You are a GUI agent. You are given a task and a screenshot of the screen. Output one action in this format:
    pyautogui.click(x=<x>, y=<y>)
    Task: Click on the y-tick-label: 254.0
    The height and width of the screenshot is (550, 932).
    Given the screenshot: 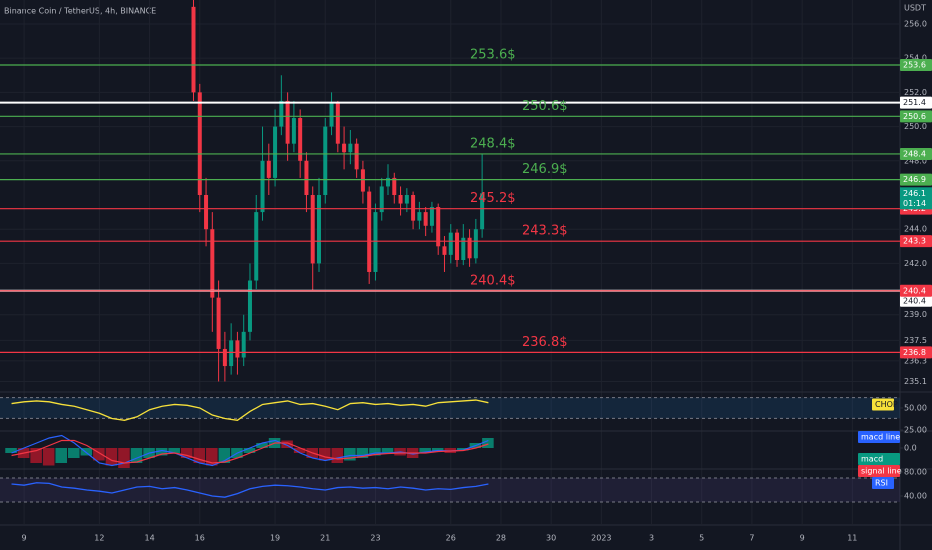 What is the action you would take?
    pyautogui.click(x=915, y=58)
    